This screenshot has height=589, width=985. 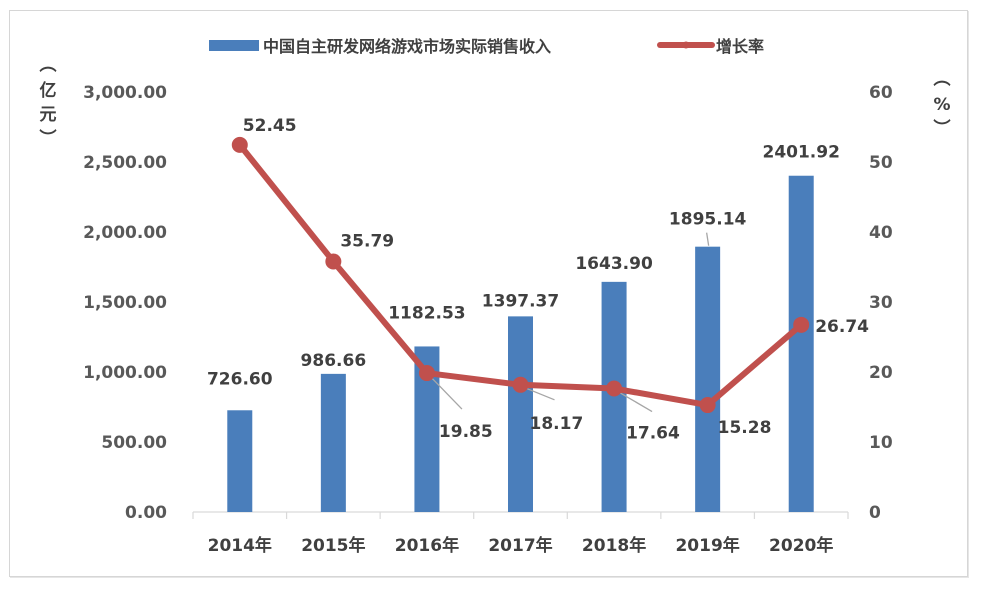 I want to click on left-tick-label: 0.00, so click(x=146, y=513).